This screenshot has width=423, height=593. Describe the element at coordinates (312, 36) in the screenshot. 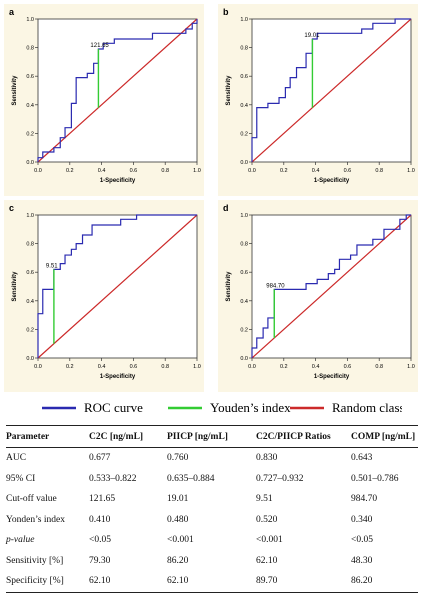

I see `youden-cutoff-label: 19.01` at that location.